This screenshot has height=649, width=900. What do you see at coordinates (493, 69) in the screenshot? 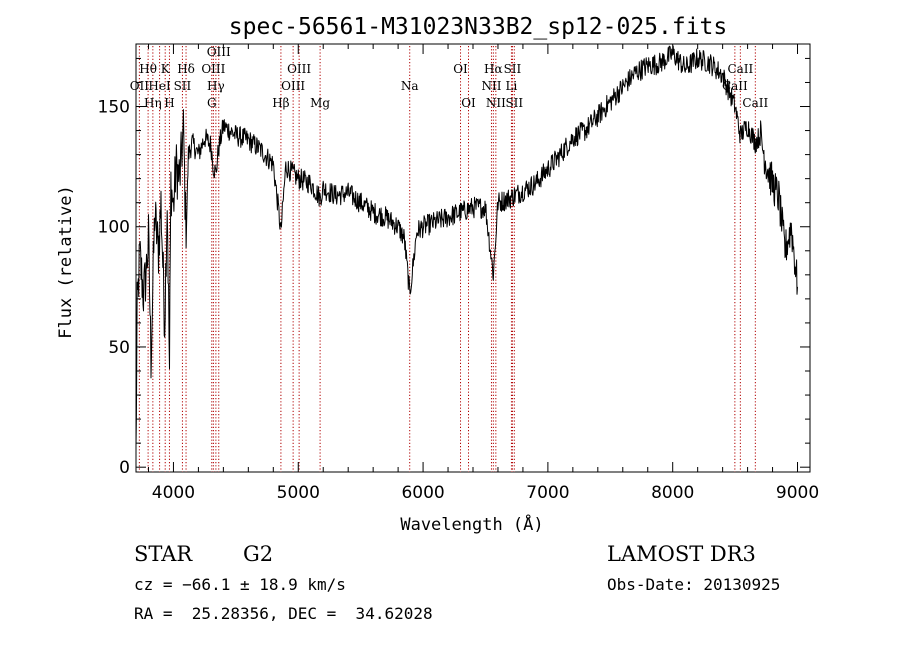
I see `line-label-20: Hα` at bounding box center [493, 69].